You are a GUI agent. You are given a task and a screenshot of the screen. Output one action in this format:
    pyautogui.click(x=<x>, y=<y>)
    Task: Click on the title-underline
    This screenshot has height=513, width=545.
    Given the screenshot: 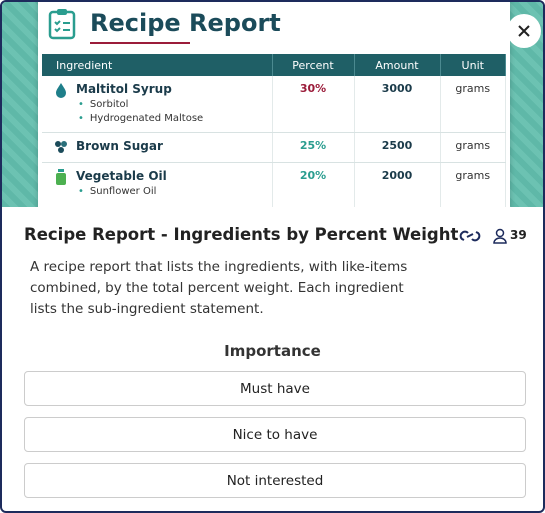 What is the action you would take?
    pyautogui.click(x=140, y=43)
    